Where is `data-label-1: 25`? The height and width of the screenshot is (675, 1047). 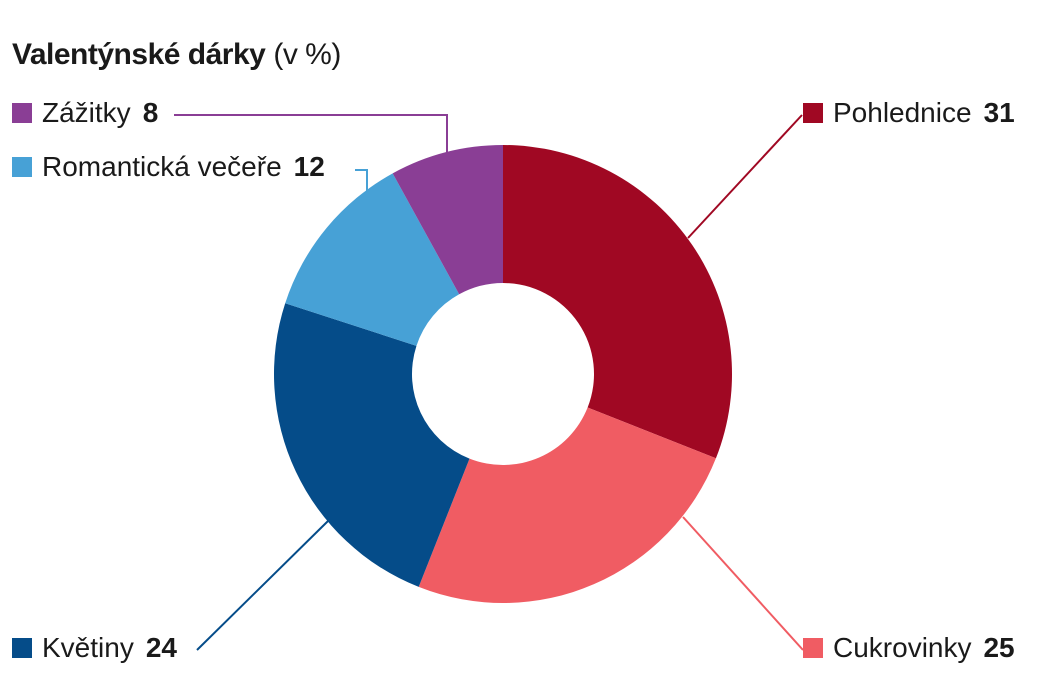
data-label-1: 25 is located at coordinates (999, 647).